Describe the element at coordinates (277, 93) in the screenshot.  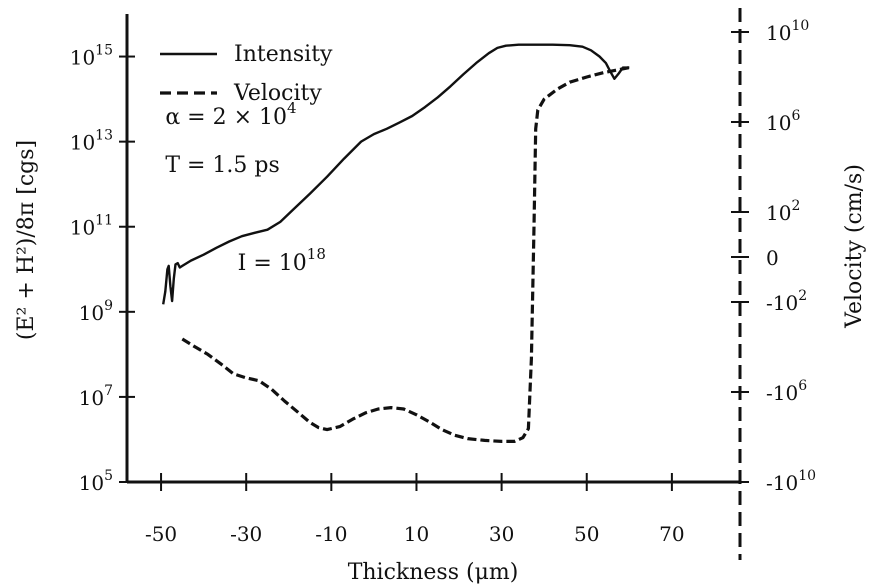
I see `legend-velocity-label: Velocity` at that location.